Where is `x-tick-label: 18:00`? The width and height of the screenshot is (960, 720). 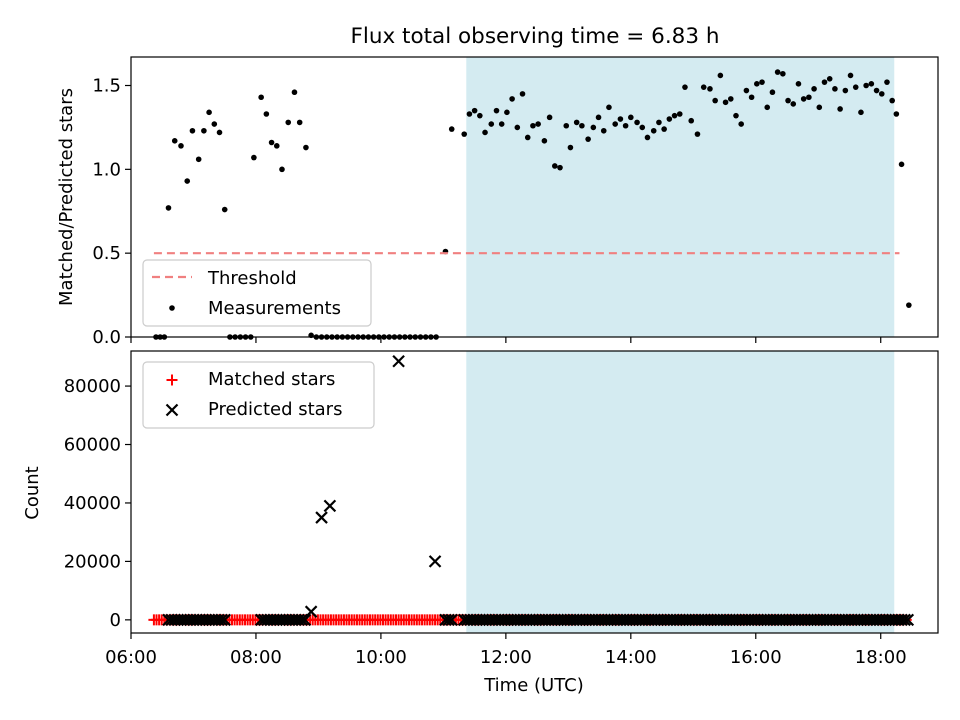
x-tick-label: 18:00 is located at coordinates (881, 657).